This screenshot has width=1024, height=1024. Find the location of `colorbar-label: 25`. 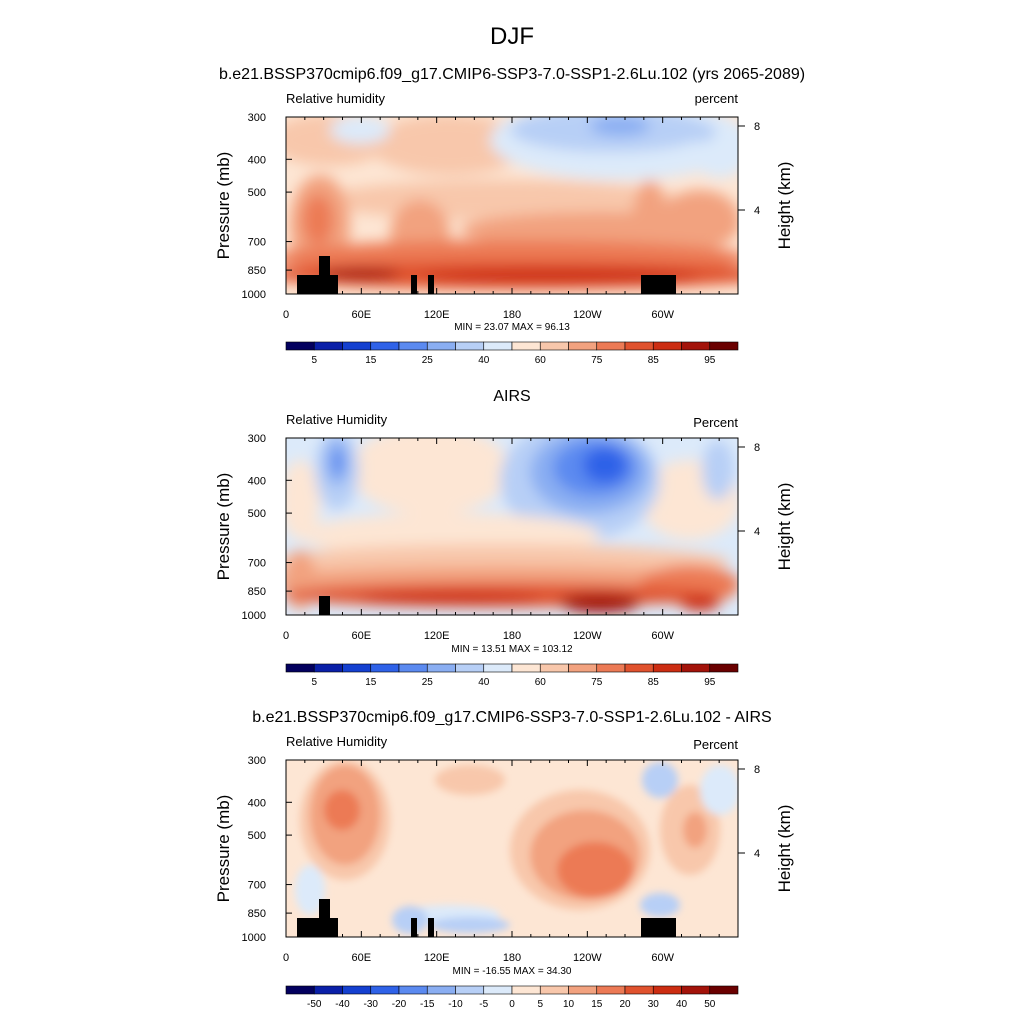

colorbar-label: 25 is located at coordinates (428, 682).